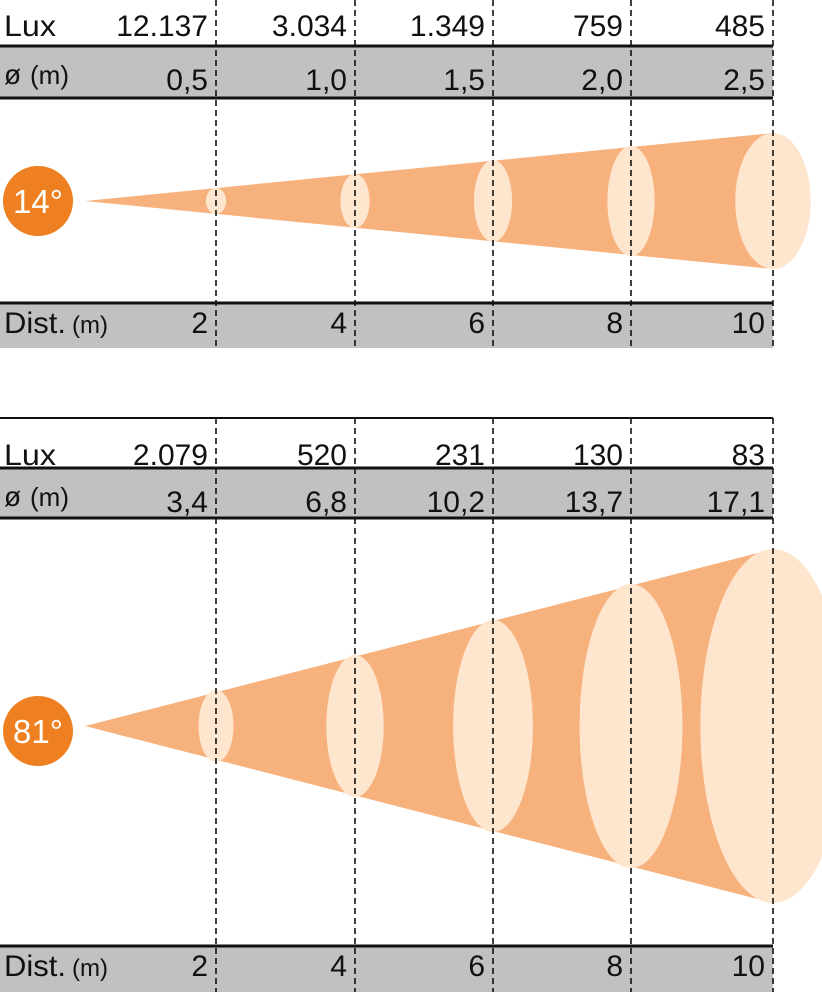 This screenshot has width=822, height=992. Describe the element at coordinates (736, 502) in the screenshot. I see `diameter-value: 17,1` at that location.